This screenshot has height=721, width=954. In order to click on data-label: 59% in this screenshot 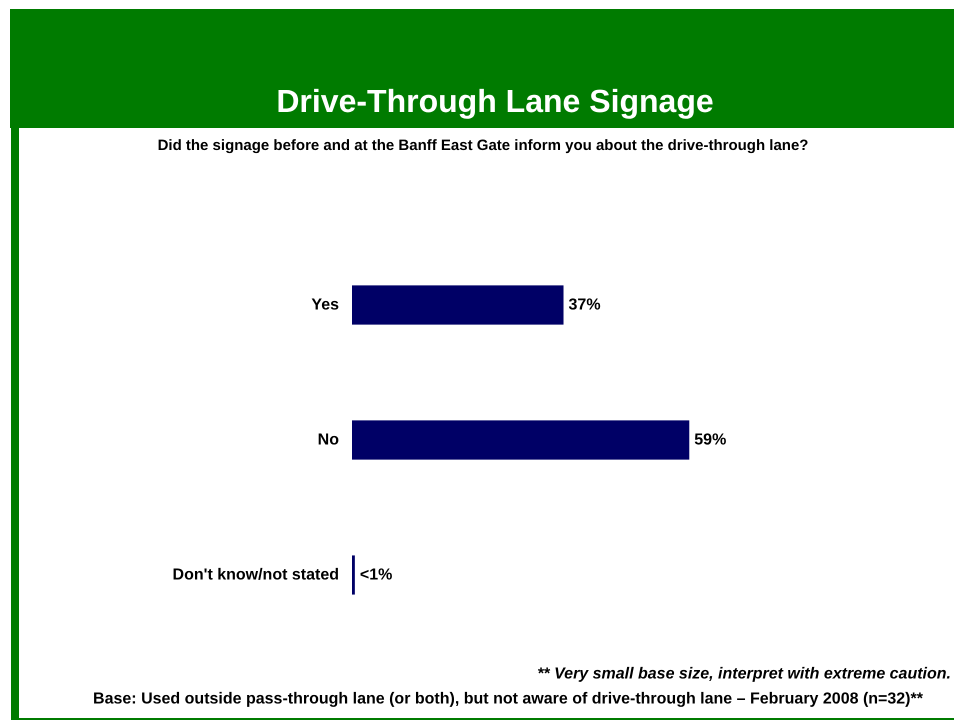, I will do `click(710, 440)`.